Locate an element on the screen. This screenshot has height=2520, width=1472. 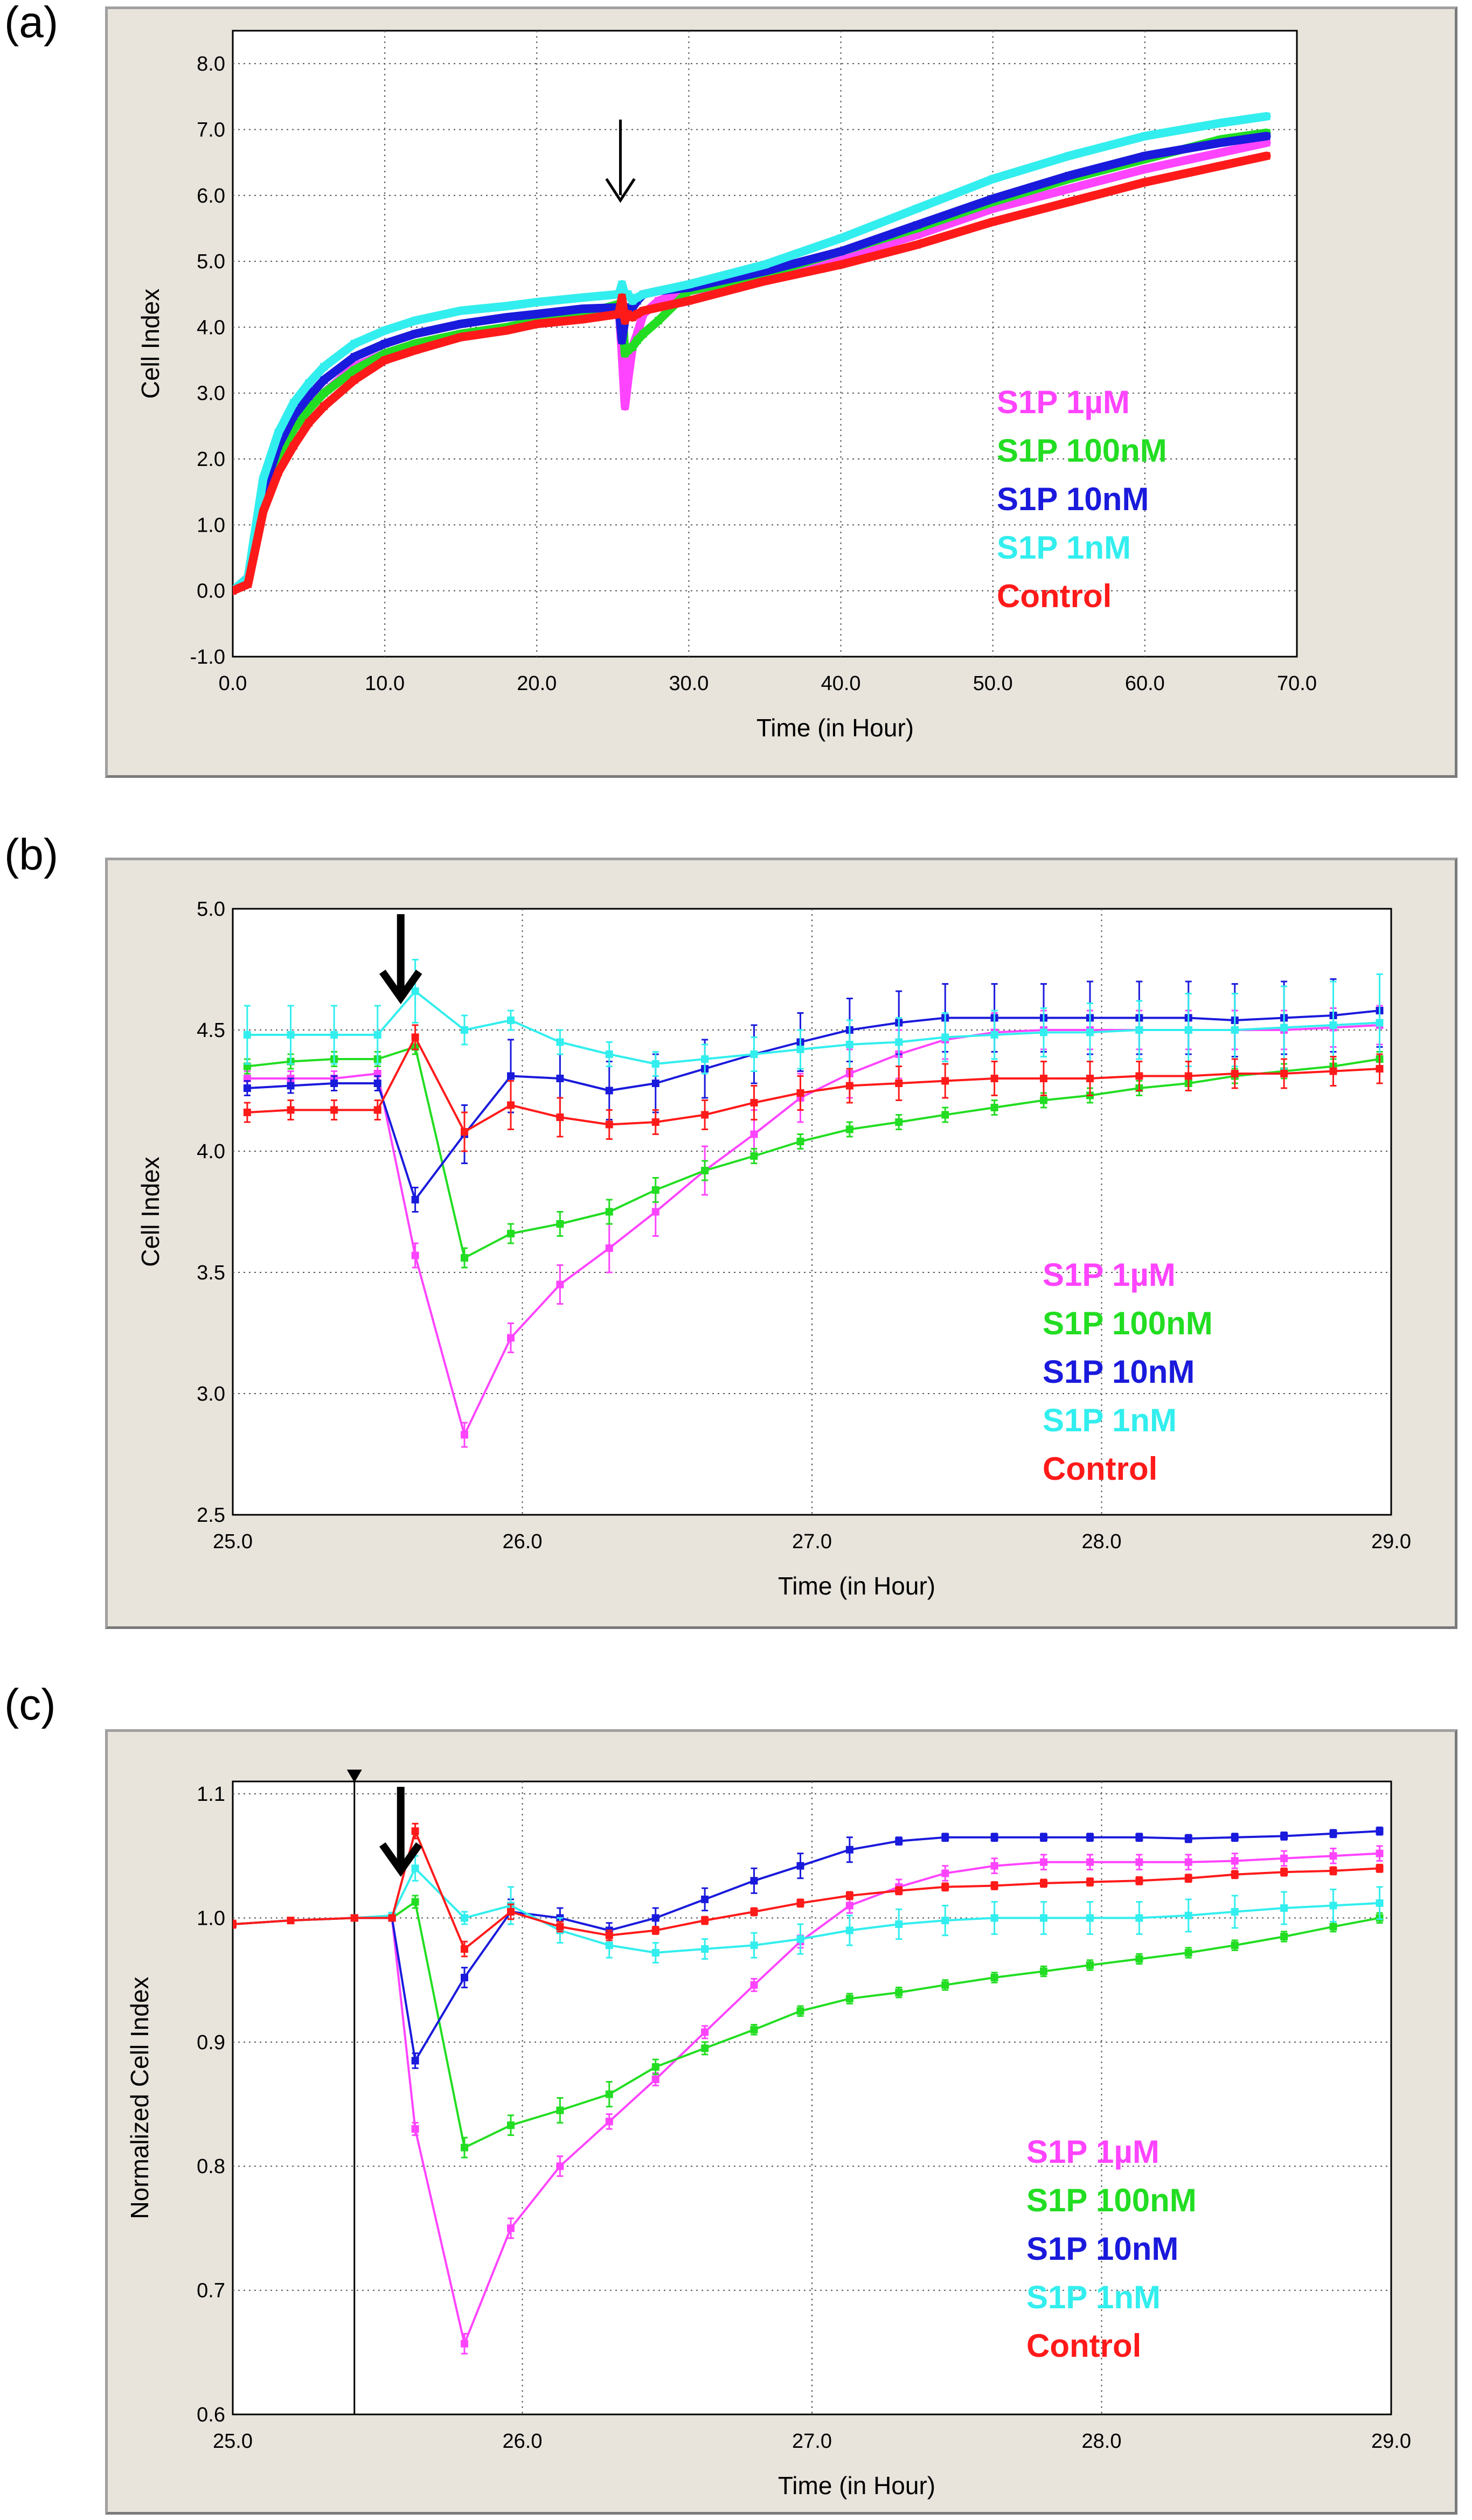
chart-a-legend-item: S1P 100nM is located at coordinates (1082, 451).